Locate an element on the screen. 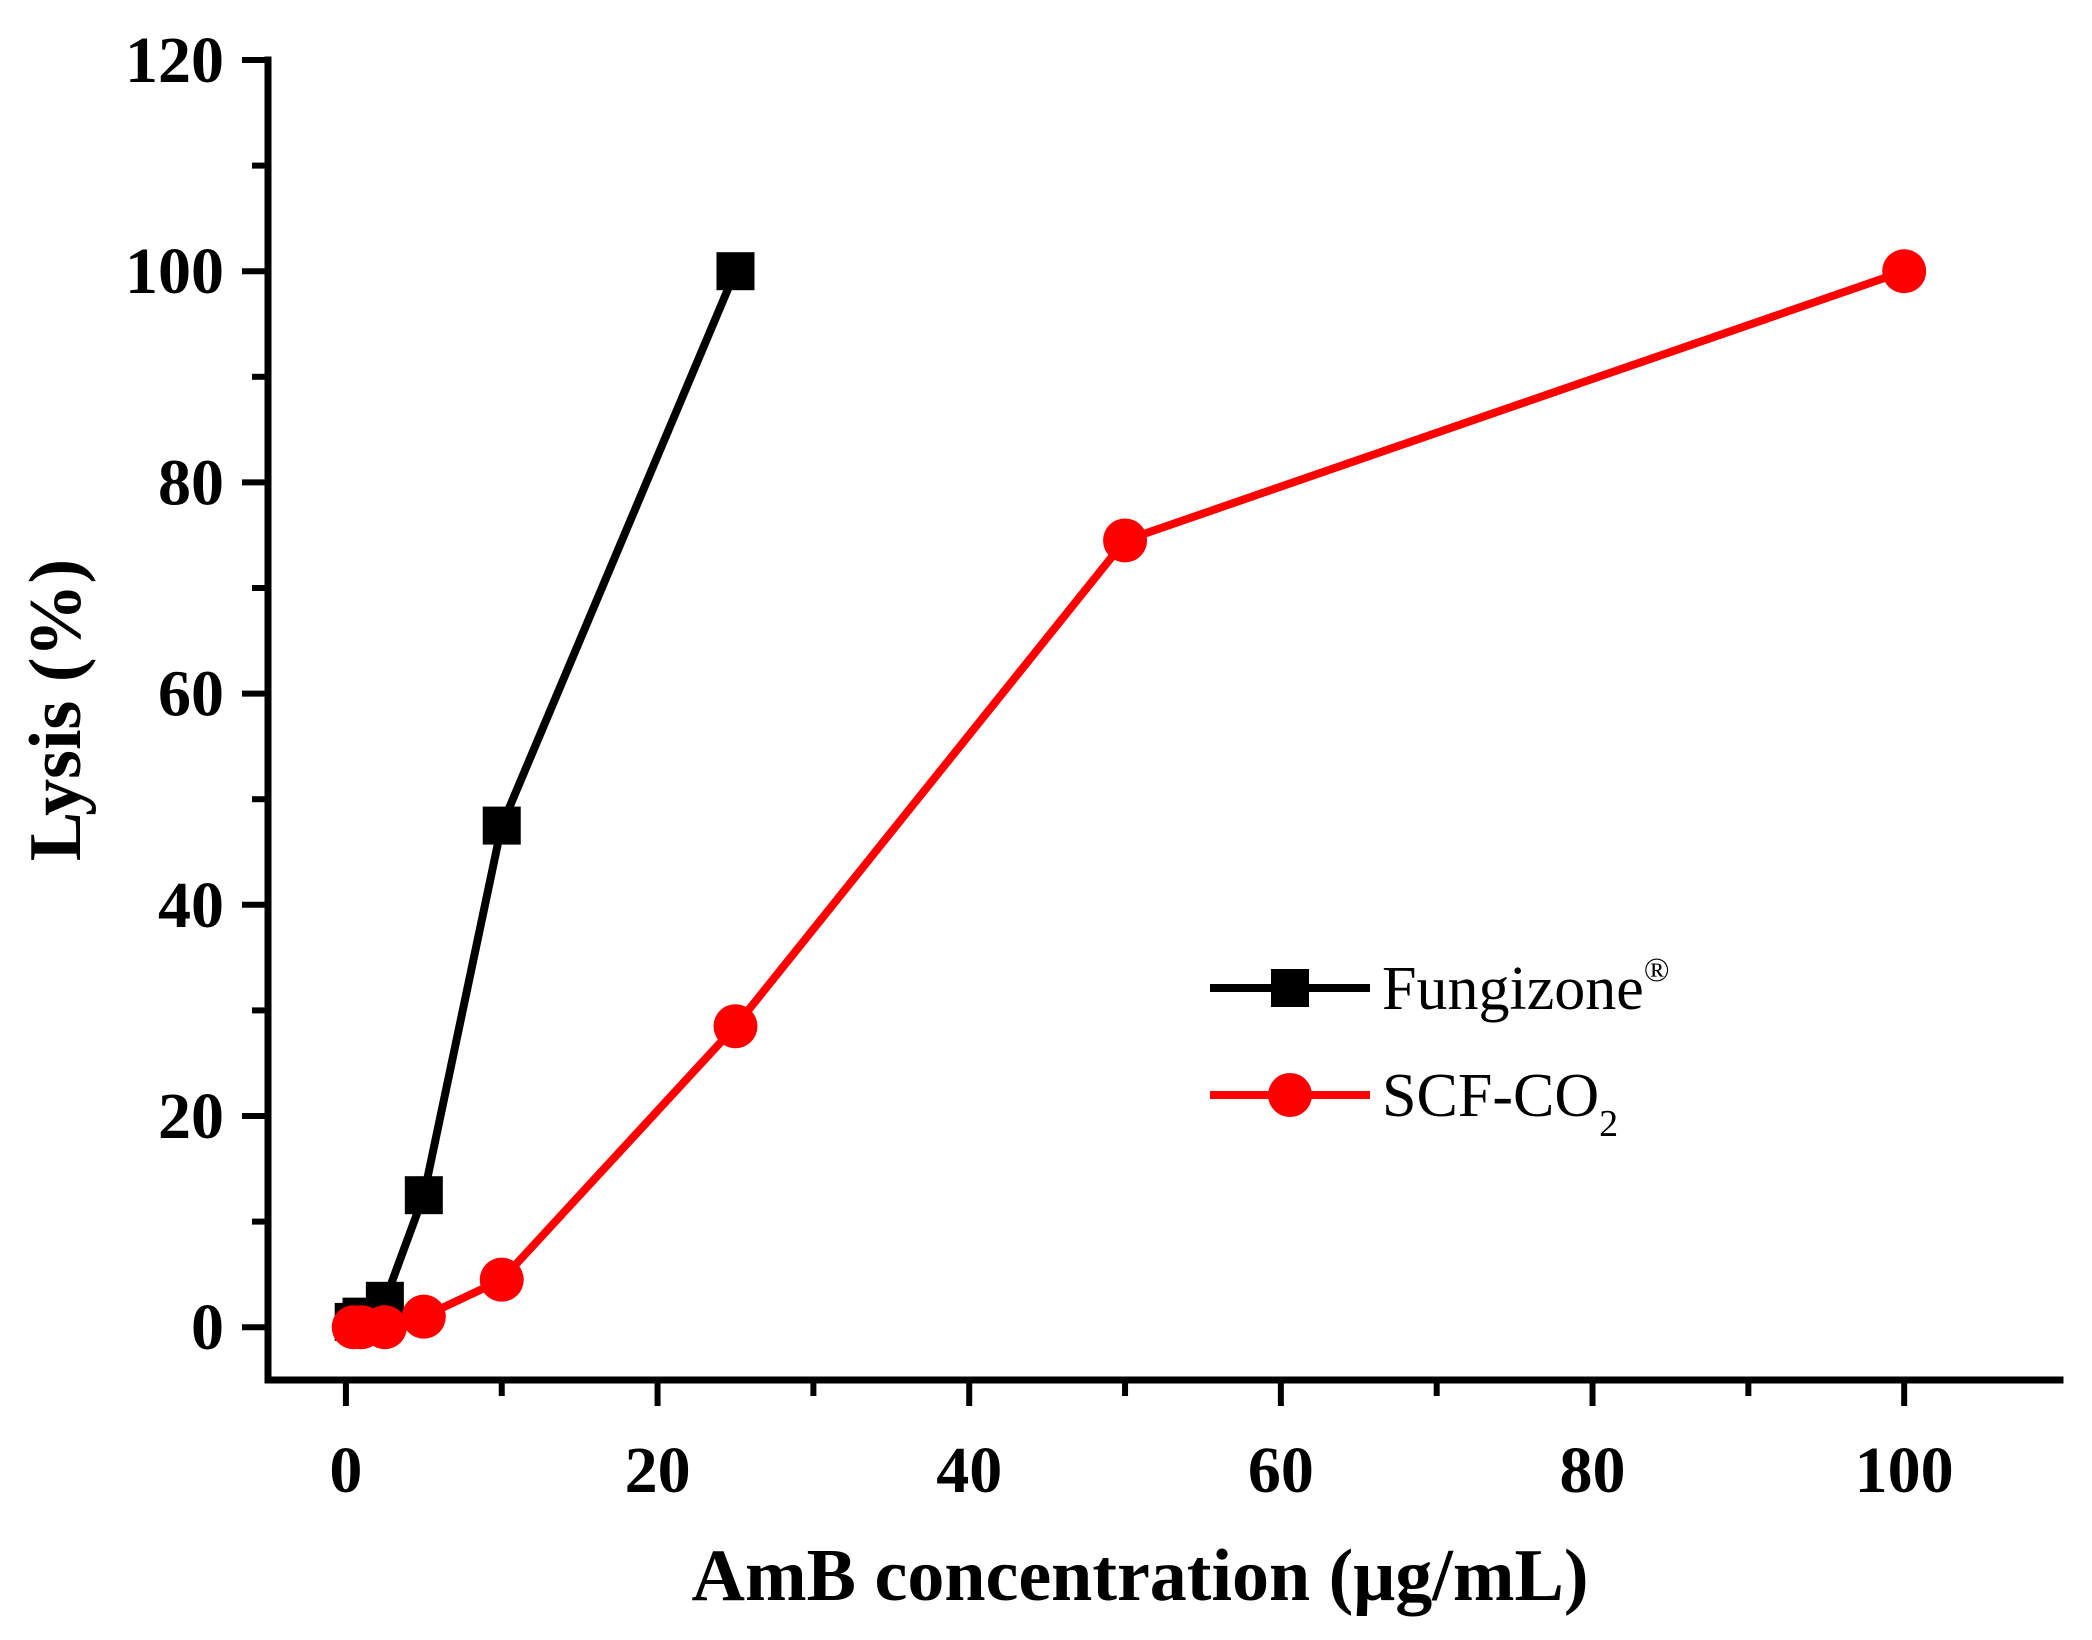  x-tick-label: 60 is located at coordinates (1281, 1470).